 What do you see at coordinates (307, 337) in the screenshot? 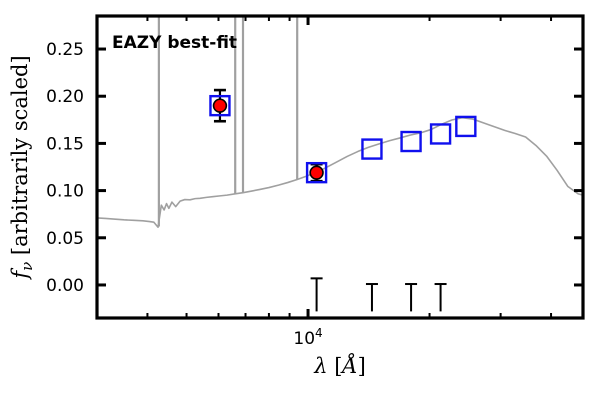
I see `x-tick-label-0: 104` at bounding box center [307, 337].